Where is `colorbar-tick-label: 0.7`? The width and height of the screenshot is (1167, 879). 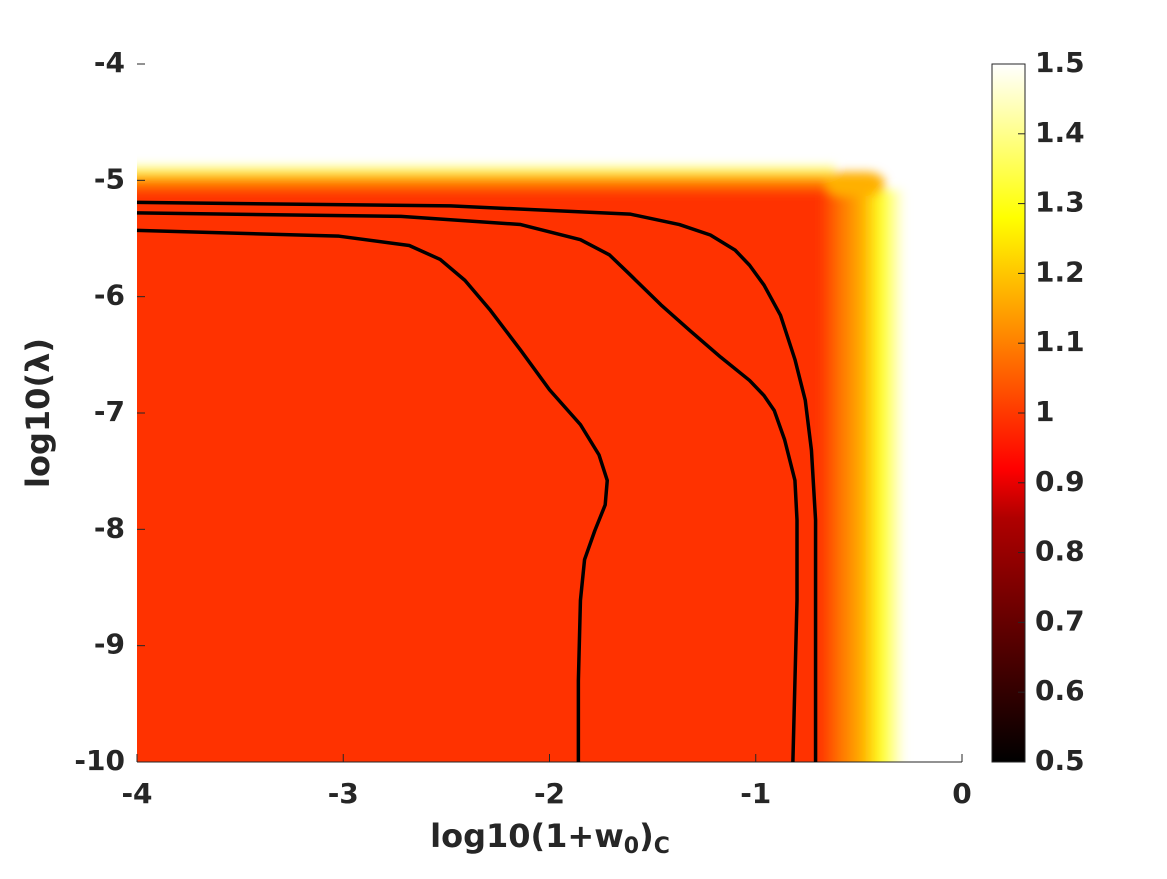
colorbar-tick-label: 0.7 is located at coordinates (1060, 620).